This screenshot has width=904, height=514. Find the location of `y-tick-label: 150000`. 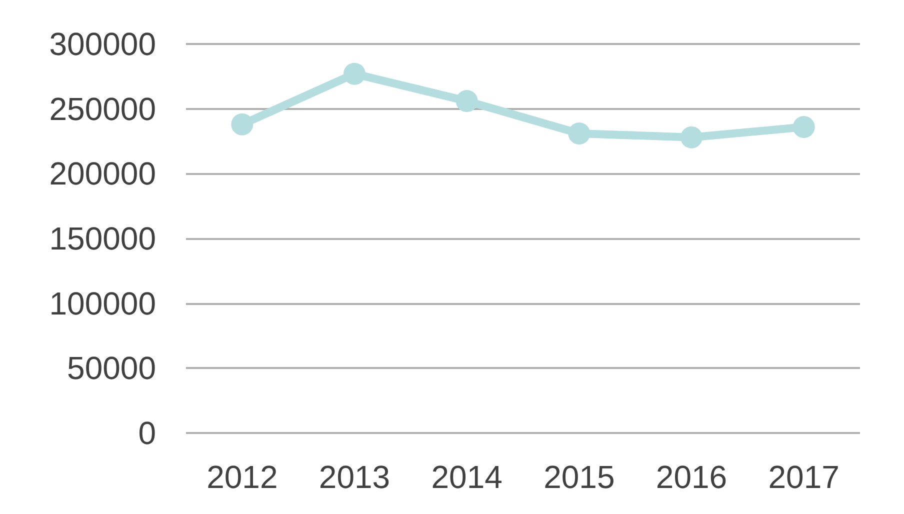

y-tick-label: 150000 is located at coordinates (102, 238).